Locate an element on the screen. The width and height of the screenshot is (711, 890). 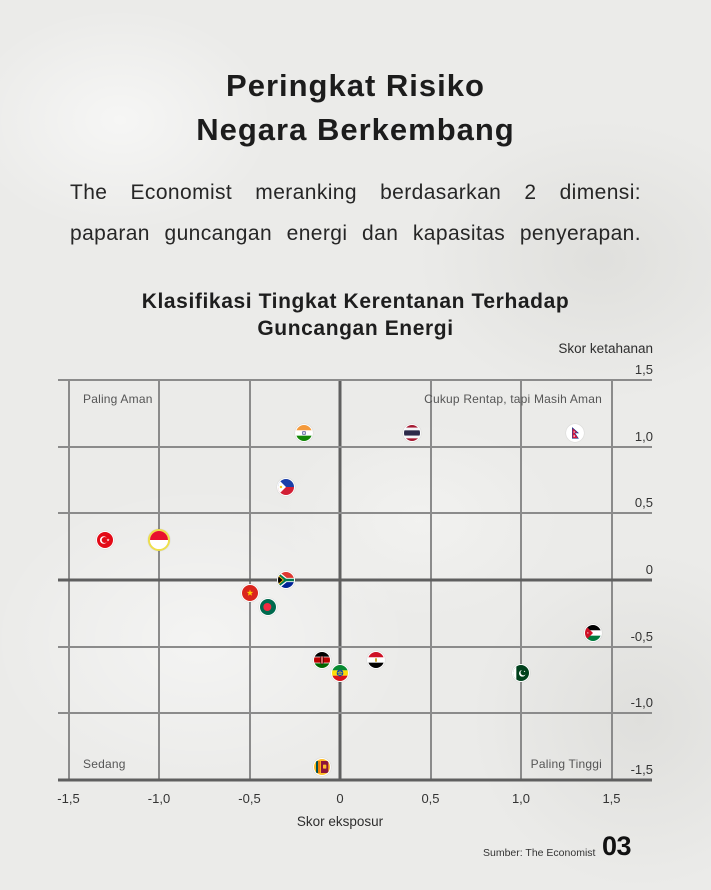
page-title: Peringkat Risiko Negara Berkembang is located at coordinates (355, 108).